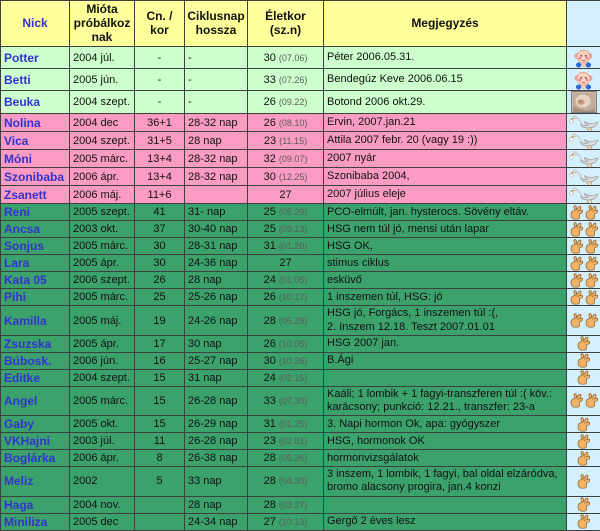  I want to click on cycle-week-cell: 19, so click(160, 320).